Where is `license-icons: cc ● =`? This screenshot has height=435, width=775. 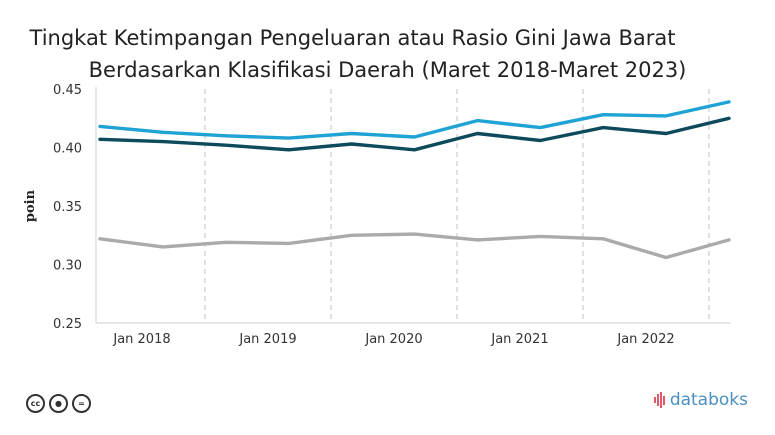 license-icons: cc ● = is located at coordinates (58, 403).